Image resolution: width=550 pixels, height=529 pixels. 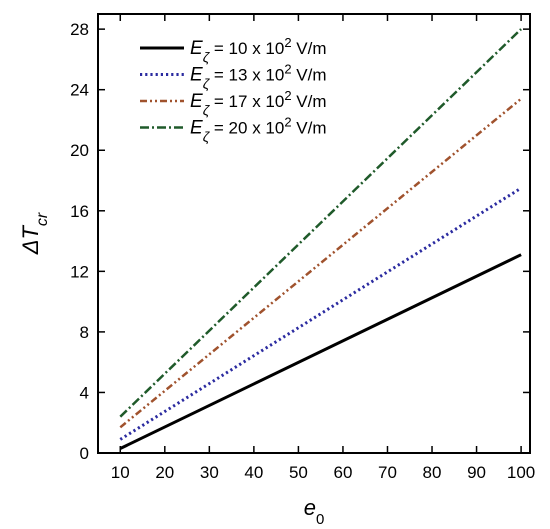 What do you see at coordinates (258, 129) in the screenshot?
I see `legend-entry-4: Eζ = 20 x 102 V/m` at bounding box center [258, 129].